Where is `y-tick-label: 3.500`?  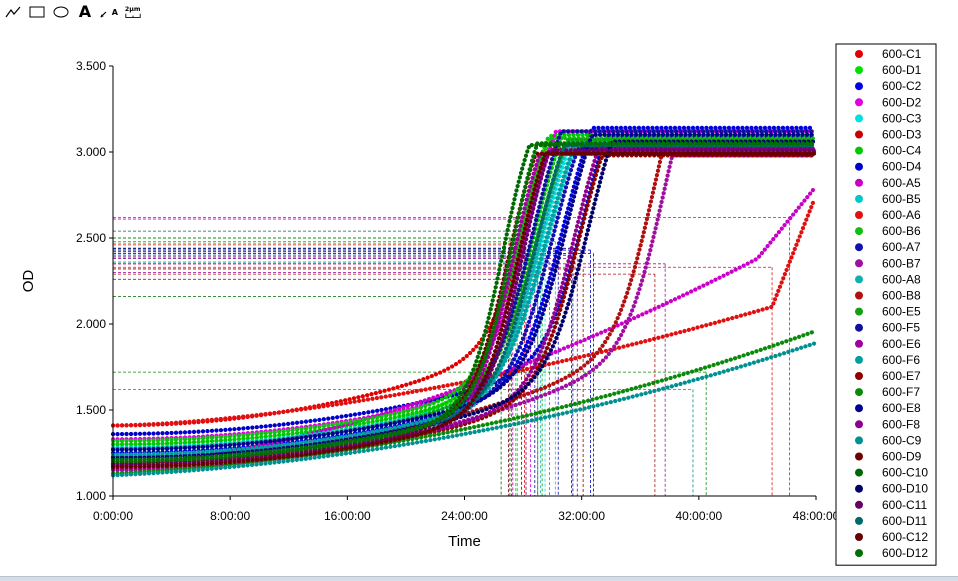
y-tick-label: 3.500 is located at coordinates (91, 66).